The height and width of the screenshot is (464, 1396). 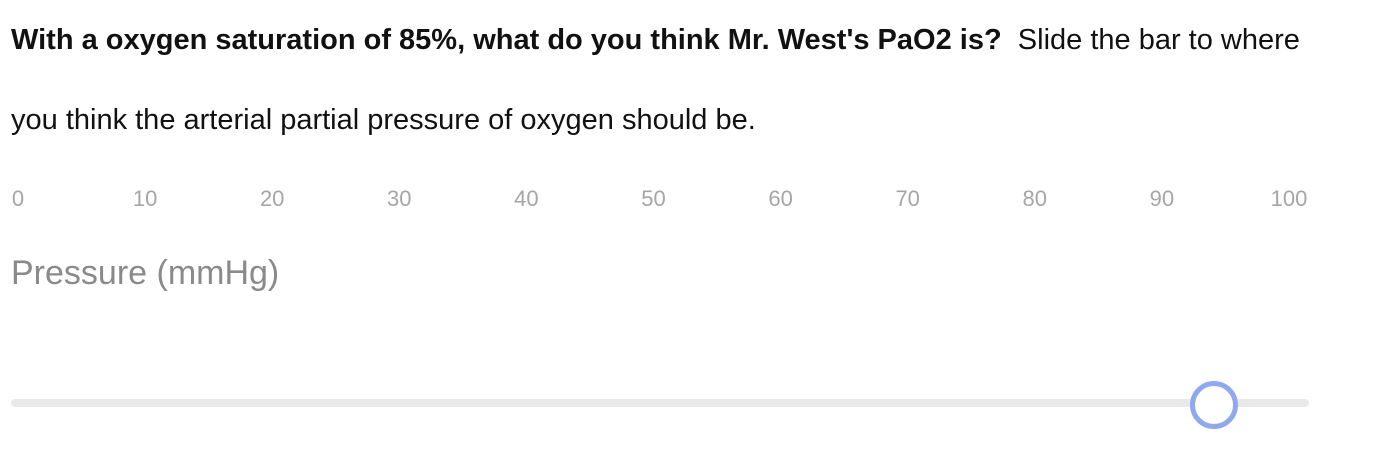 I want to click on slider-track, so click(x=660, y=403).